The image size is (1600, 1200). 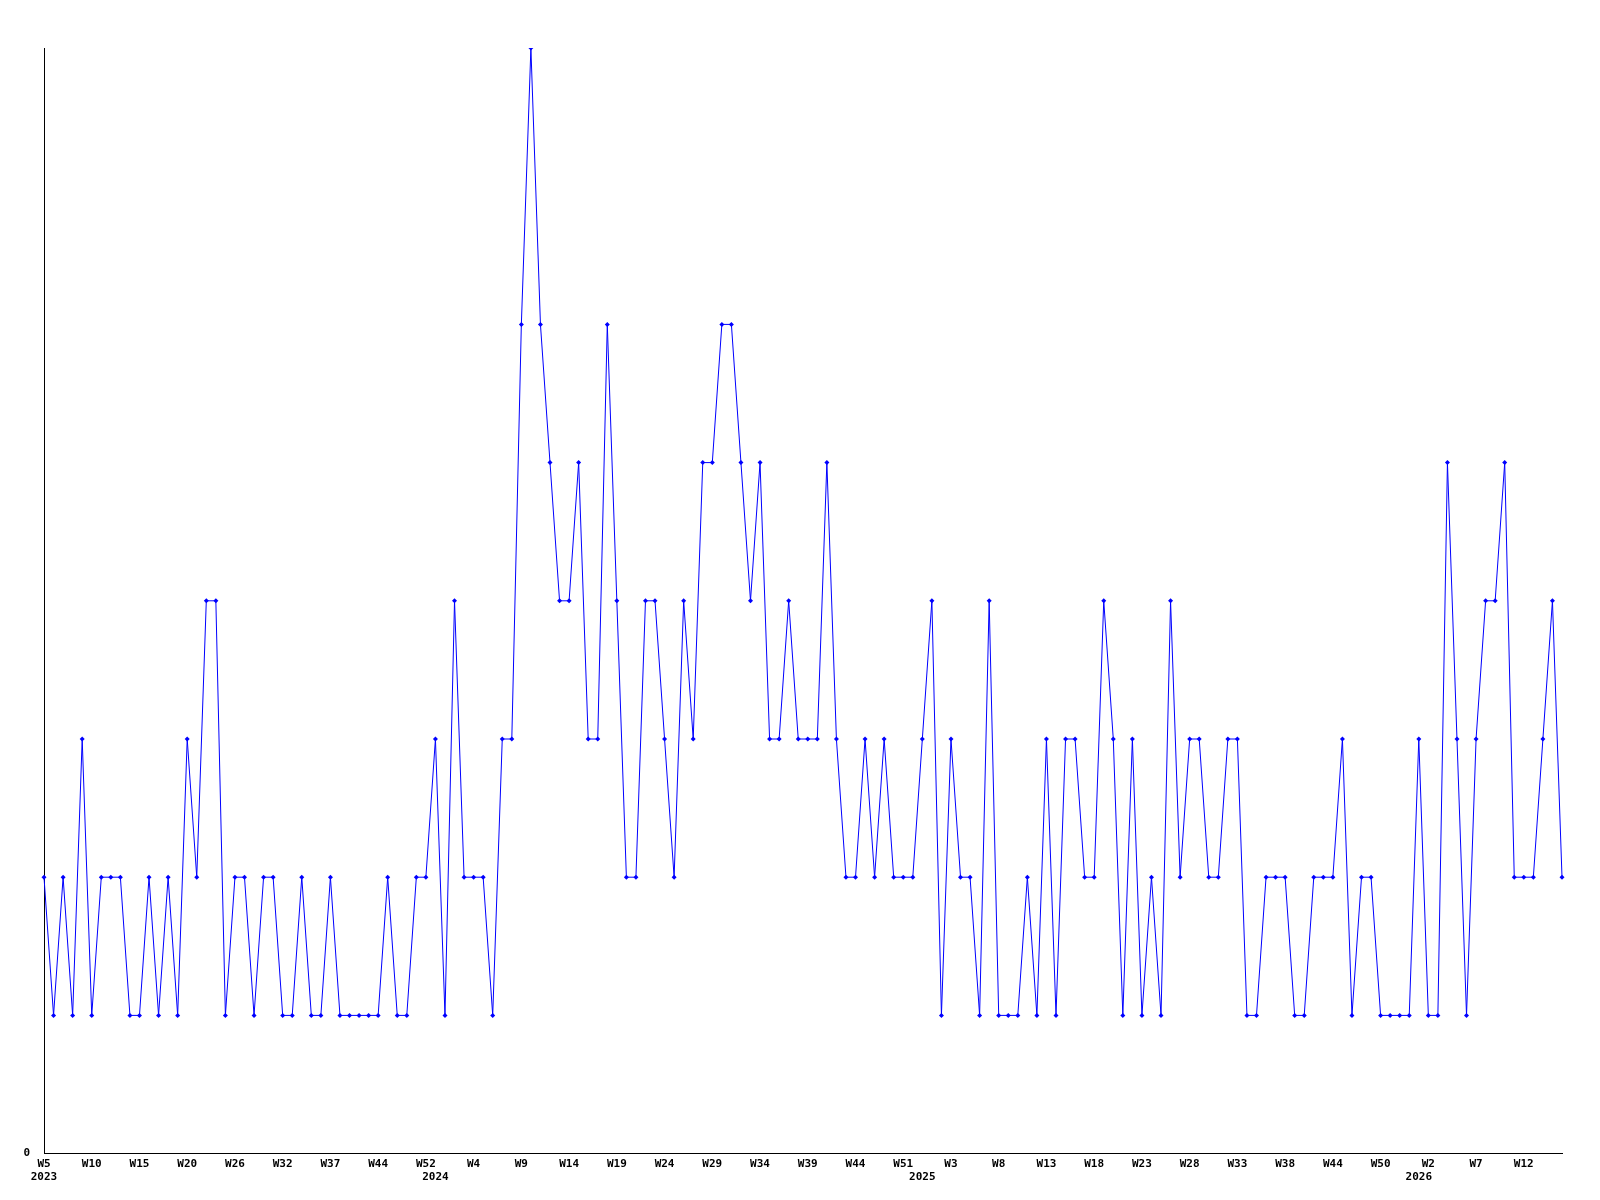 What do you see at coordinates (187, 1164) in the screenshot?
I see `x-tick-label: W20` at bounding box center [187, 1164].